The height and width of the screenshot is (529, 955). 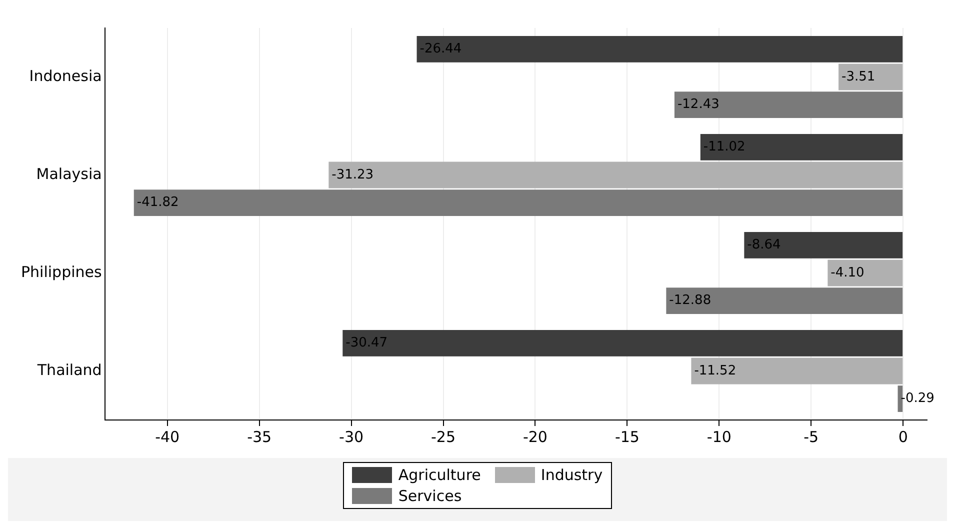 What do you see at coordinates (167, 437) in the screenshot?
I see `x-tick-label: -40` at bounding box center [167, 437].